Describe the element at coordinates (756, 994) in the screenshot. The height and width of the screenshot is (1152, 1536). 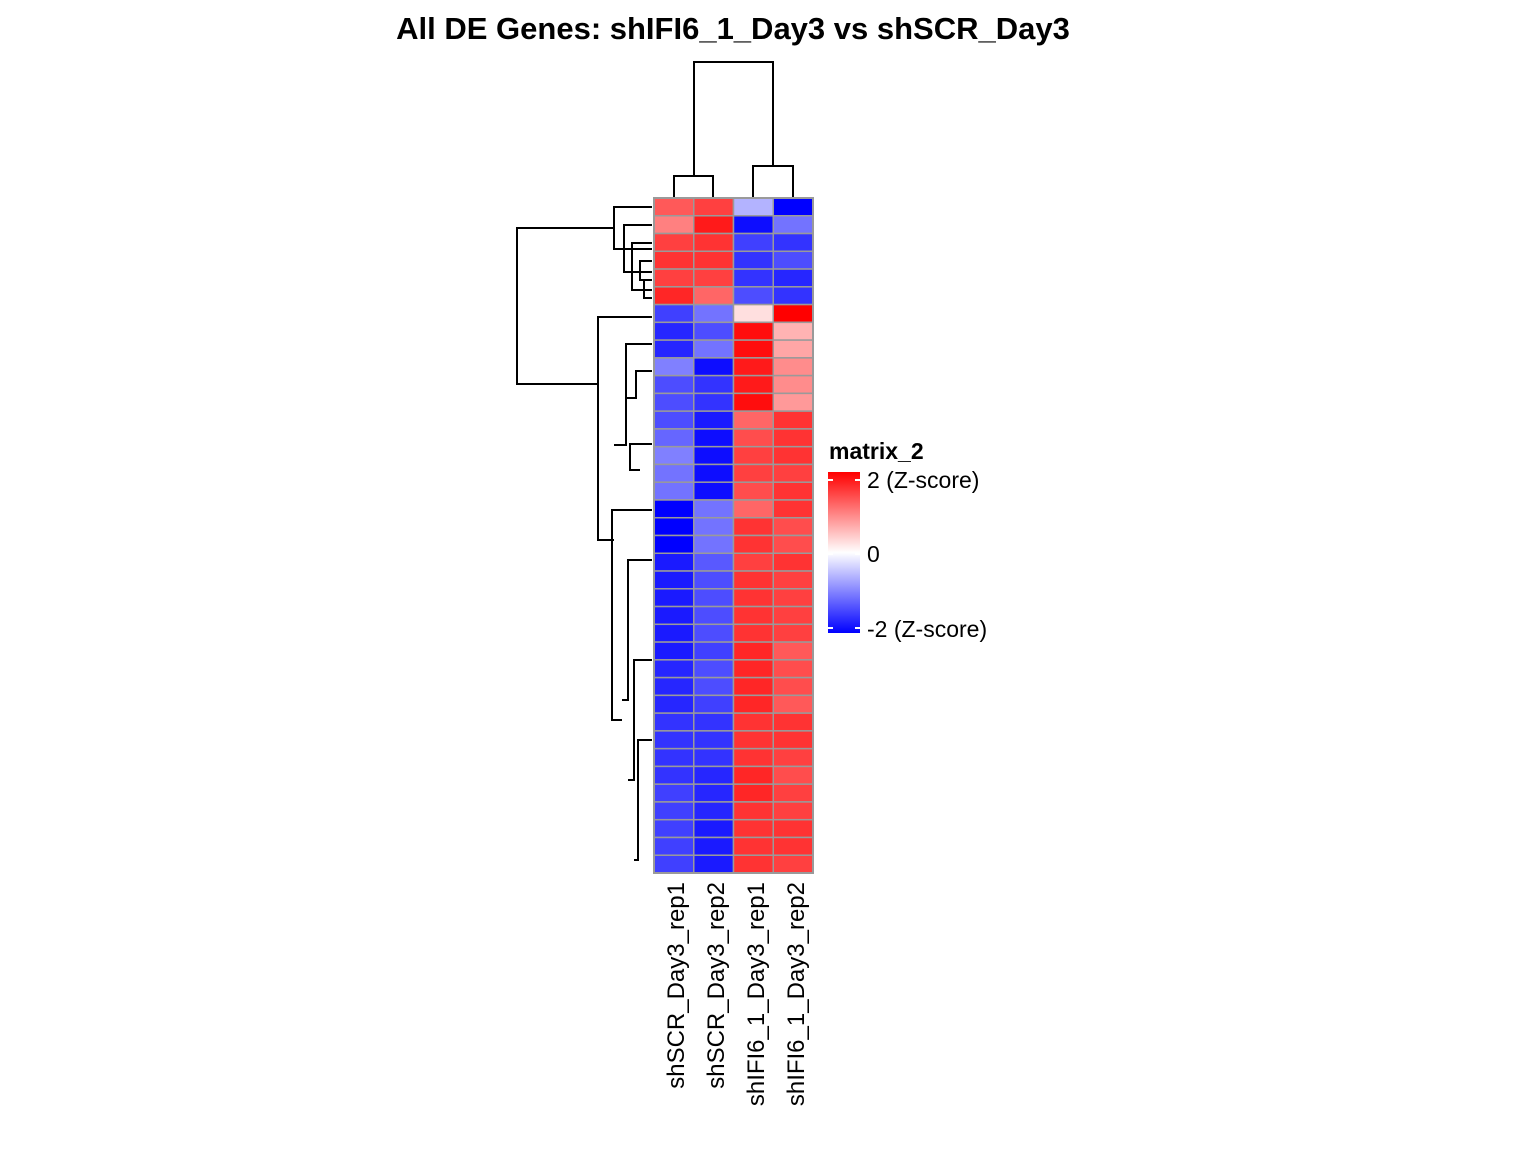
I see `column-label: shIFI6_1_Day3_rep1` at that location.